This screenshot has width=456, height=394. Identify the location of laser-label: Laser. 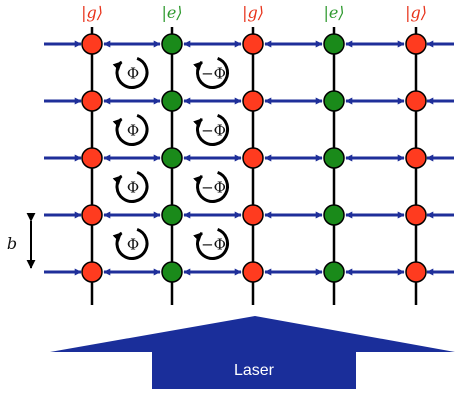
(254, 370).